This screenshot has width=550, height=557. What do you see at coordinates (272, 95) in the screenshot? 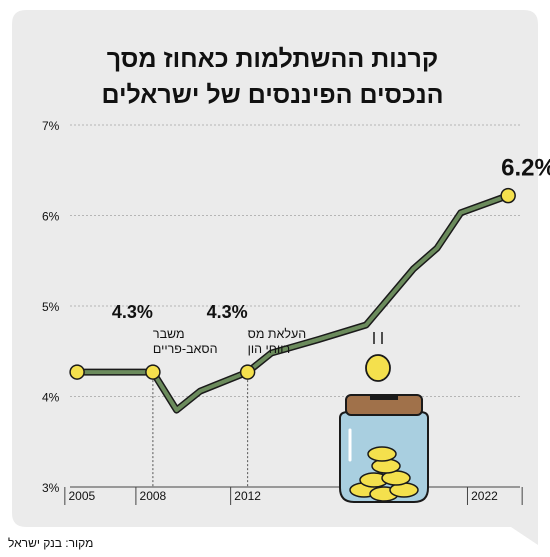
I see `chart-title-line-2: הנכסים הפיננסים של ישראלים` at bounding box center [272, 95].